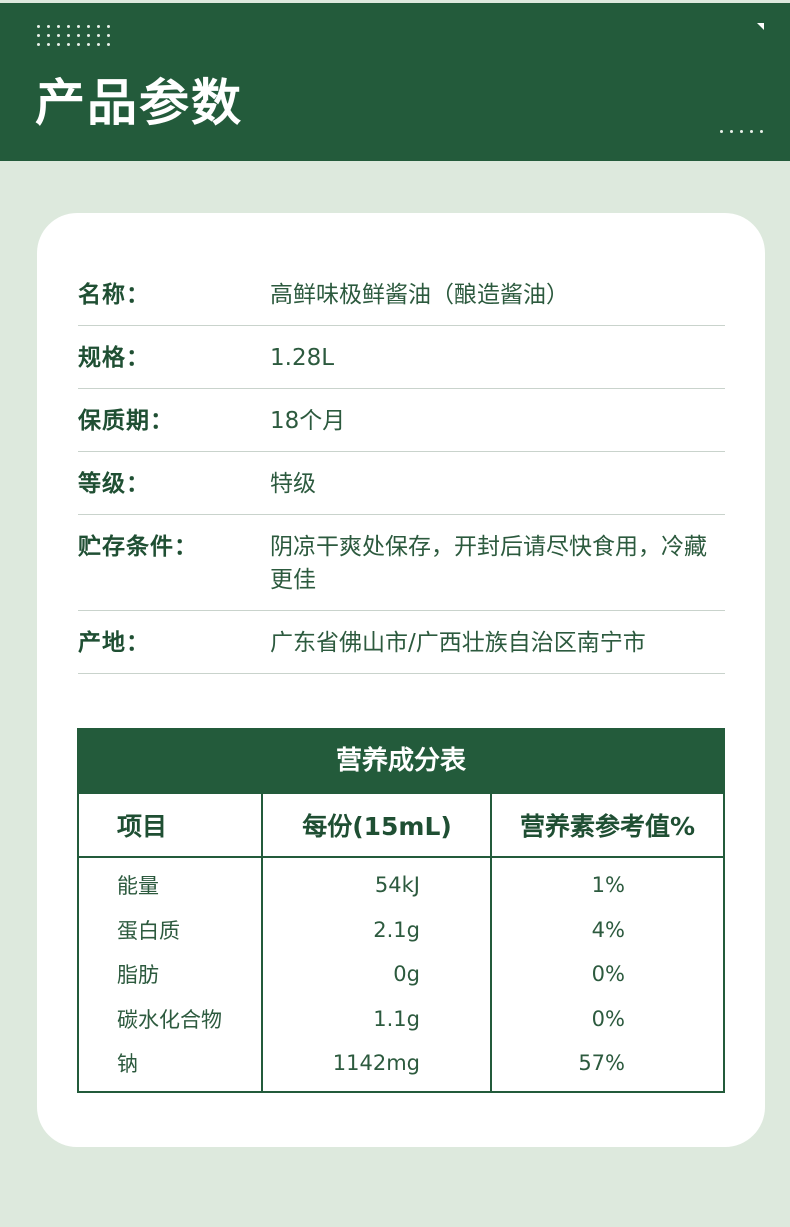  What do you see at coordinates (458, 643) in the screenshot?
I see `param-value: 广东省佛山市/广西壮族自治区南宁市` at bounding box center [458, 643].